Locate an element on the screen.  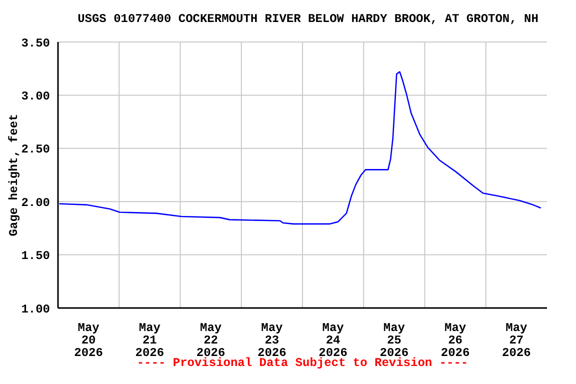
y-axis-title: Gage height, feet is located at coordinates (14, 175).